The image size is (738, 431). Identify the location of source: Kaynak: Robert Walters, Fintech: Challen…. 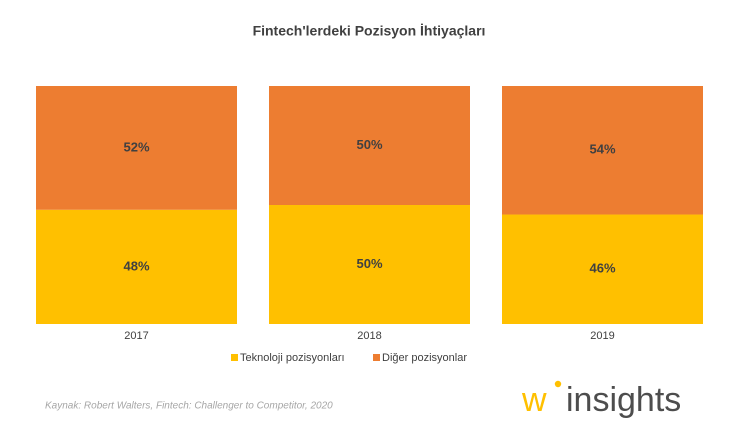
(189, 406).